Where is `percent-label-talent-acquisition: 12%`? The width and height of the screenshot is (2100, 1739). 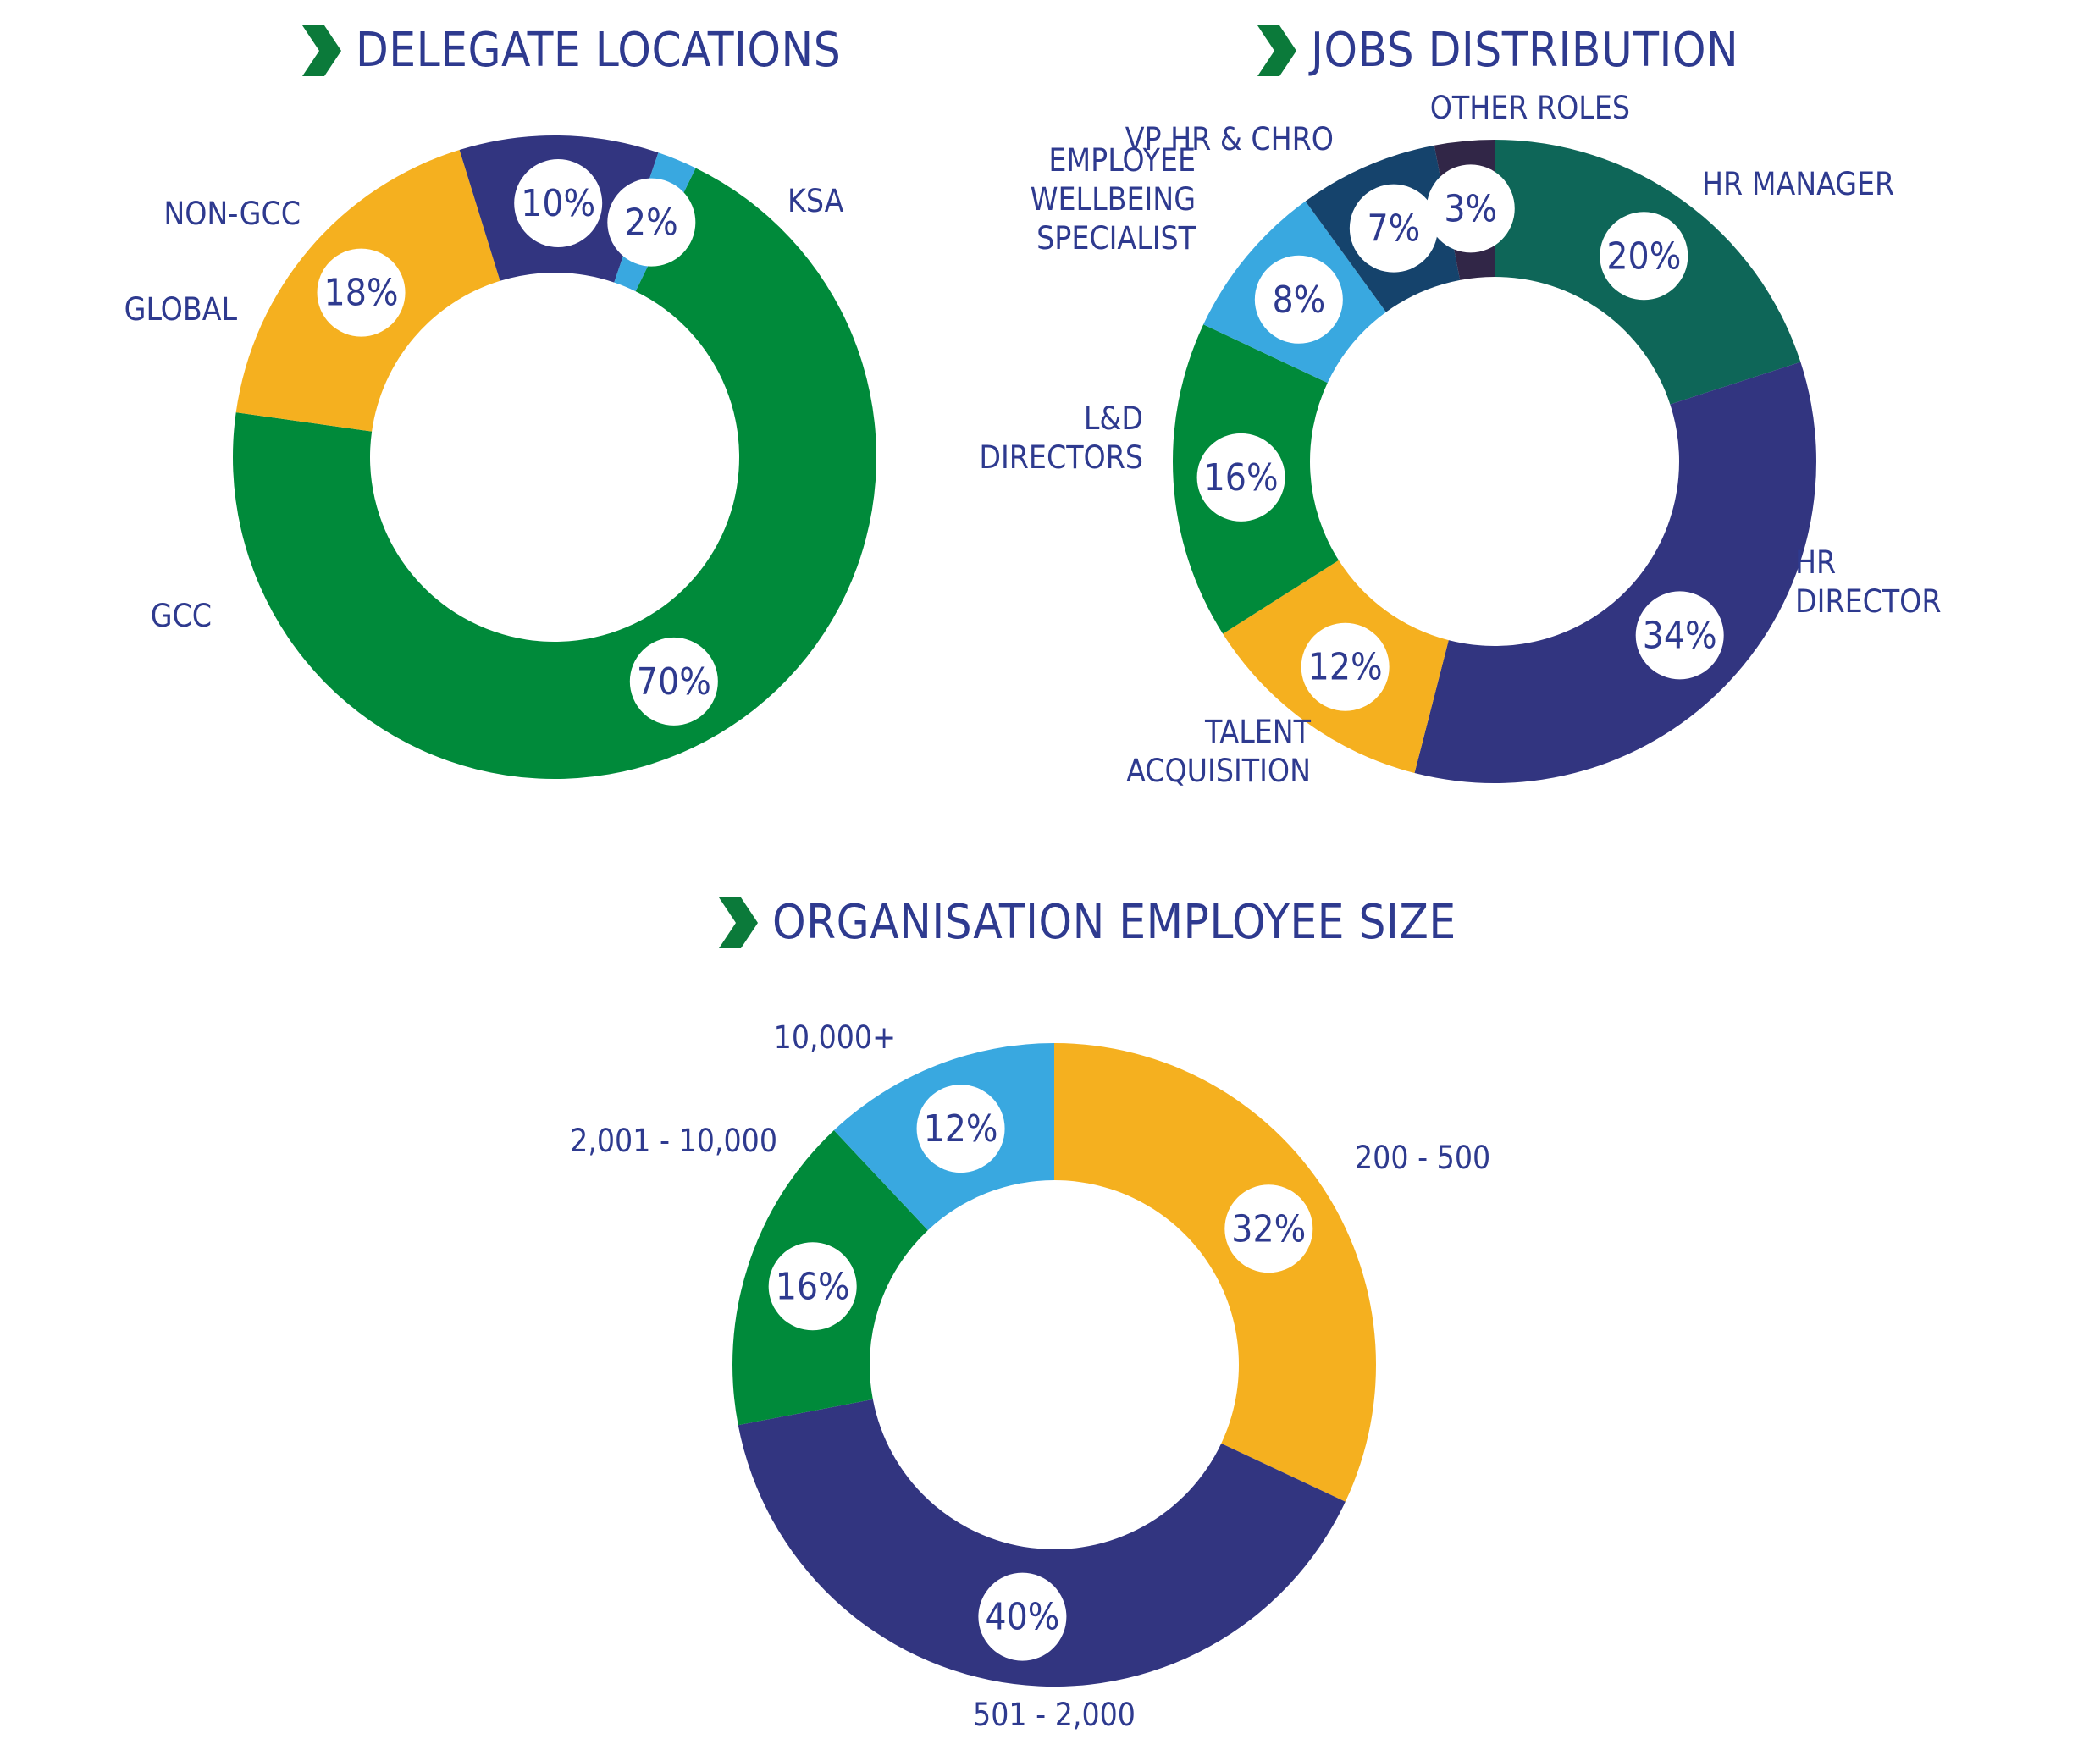
percent-label-talent-acquisition: 12% is located at coordinates (1345, 667).